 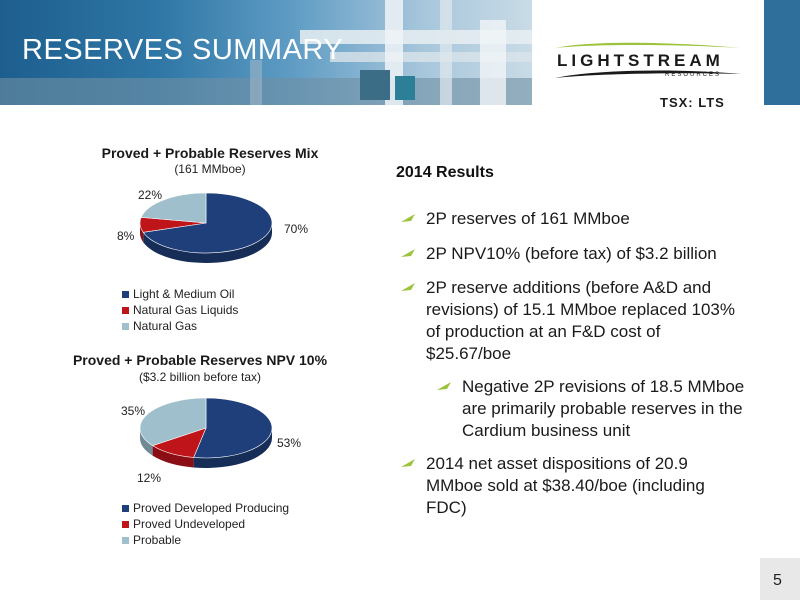 I want to click on pie-slice-probable, so click(x=173, y=421).